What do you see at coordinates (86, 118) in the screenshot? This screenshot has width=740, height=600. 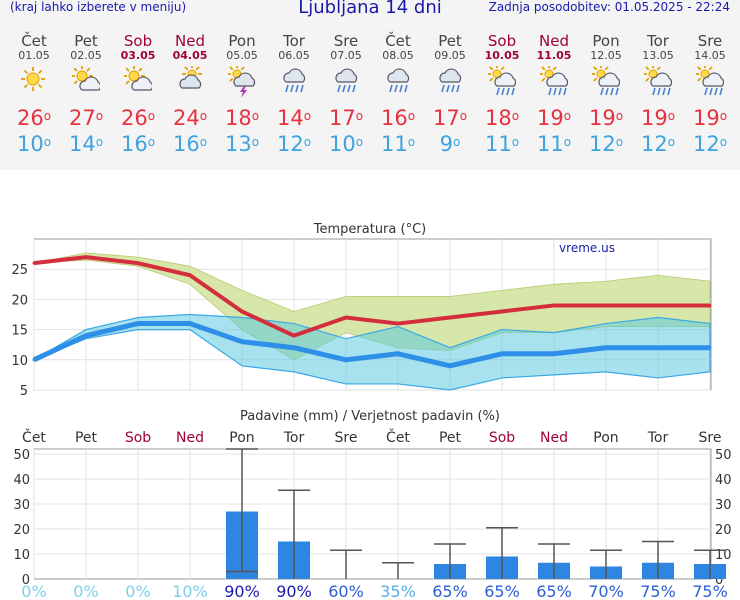 I see `max-temperature: 27o` at bounding box center [86, 118].